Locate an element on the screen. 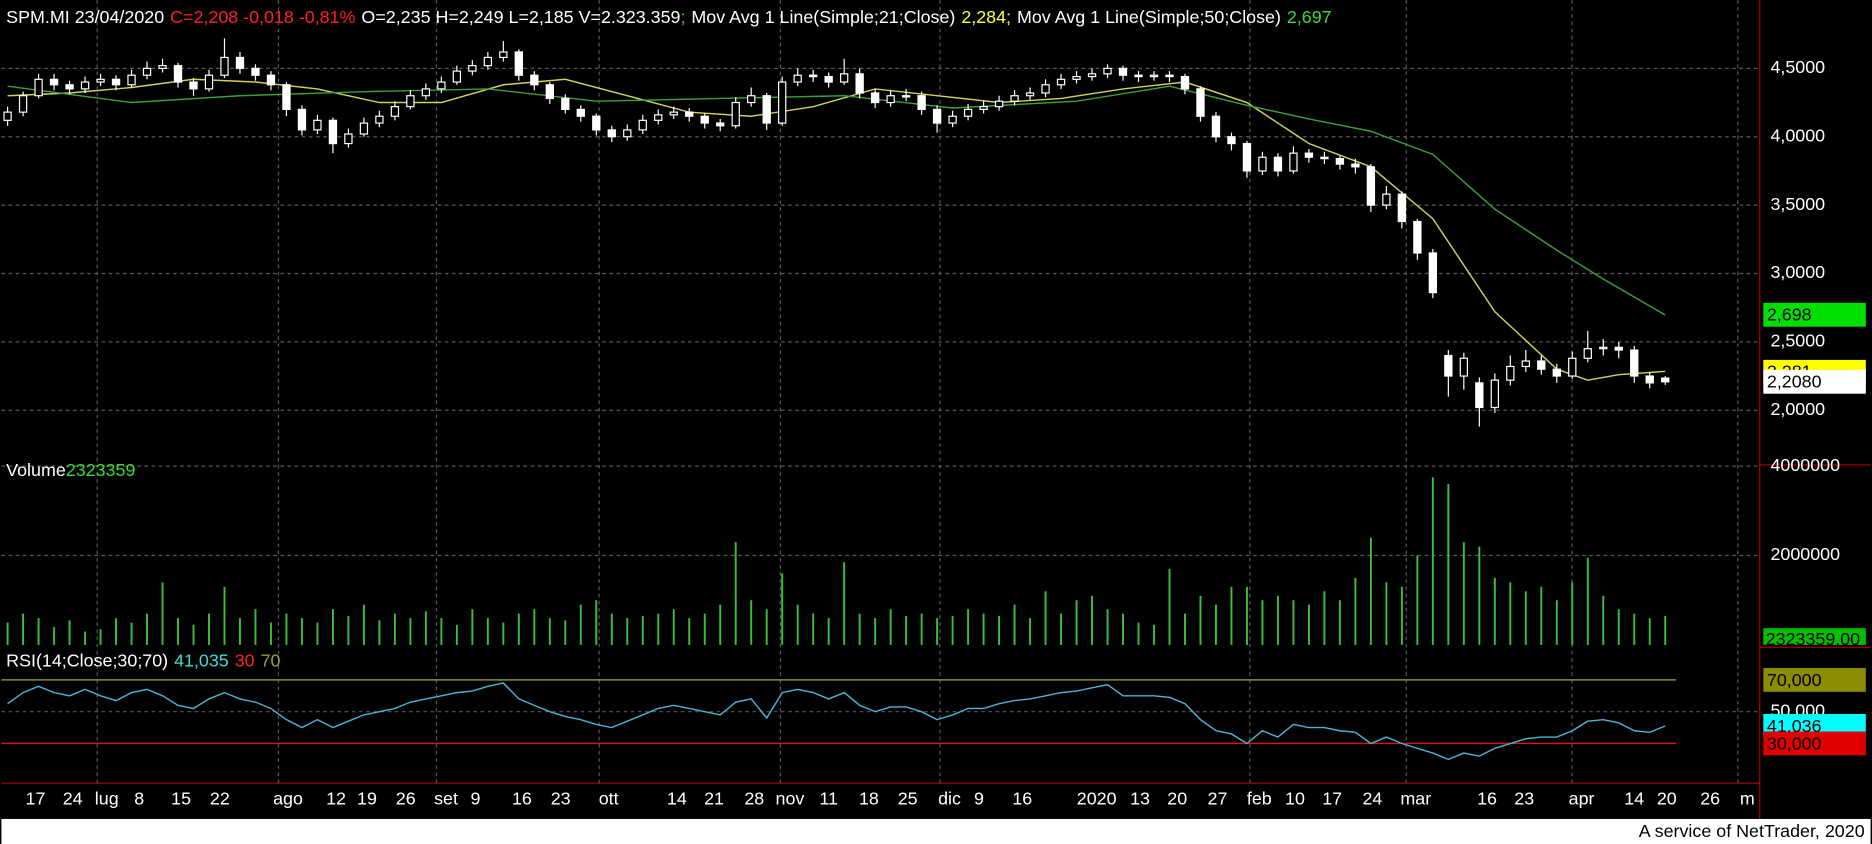 This screenshot has height=844, width=1872. x-tick-label: 23 is located at coordinates (561, 799).